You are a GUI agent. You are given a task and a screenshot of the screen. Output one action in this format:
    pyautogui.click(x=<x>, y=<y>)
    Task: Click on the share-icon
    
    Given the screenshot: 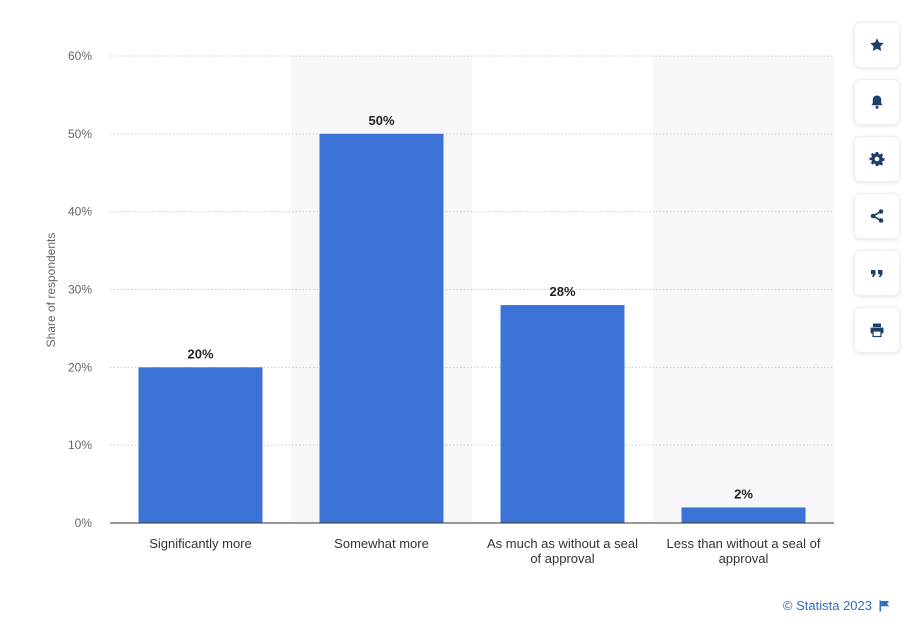 What is the action you would take?
    pyautogui.click(x=877, y=216)
    